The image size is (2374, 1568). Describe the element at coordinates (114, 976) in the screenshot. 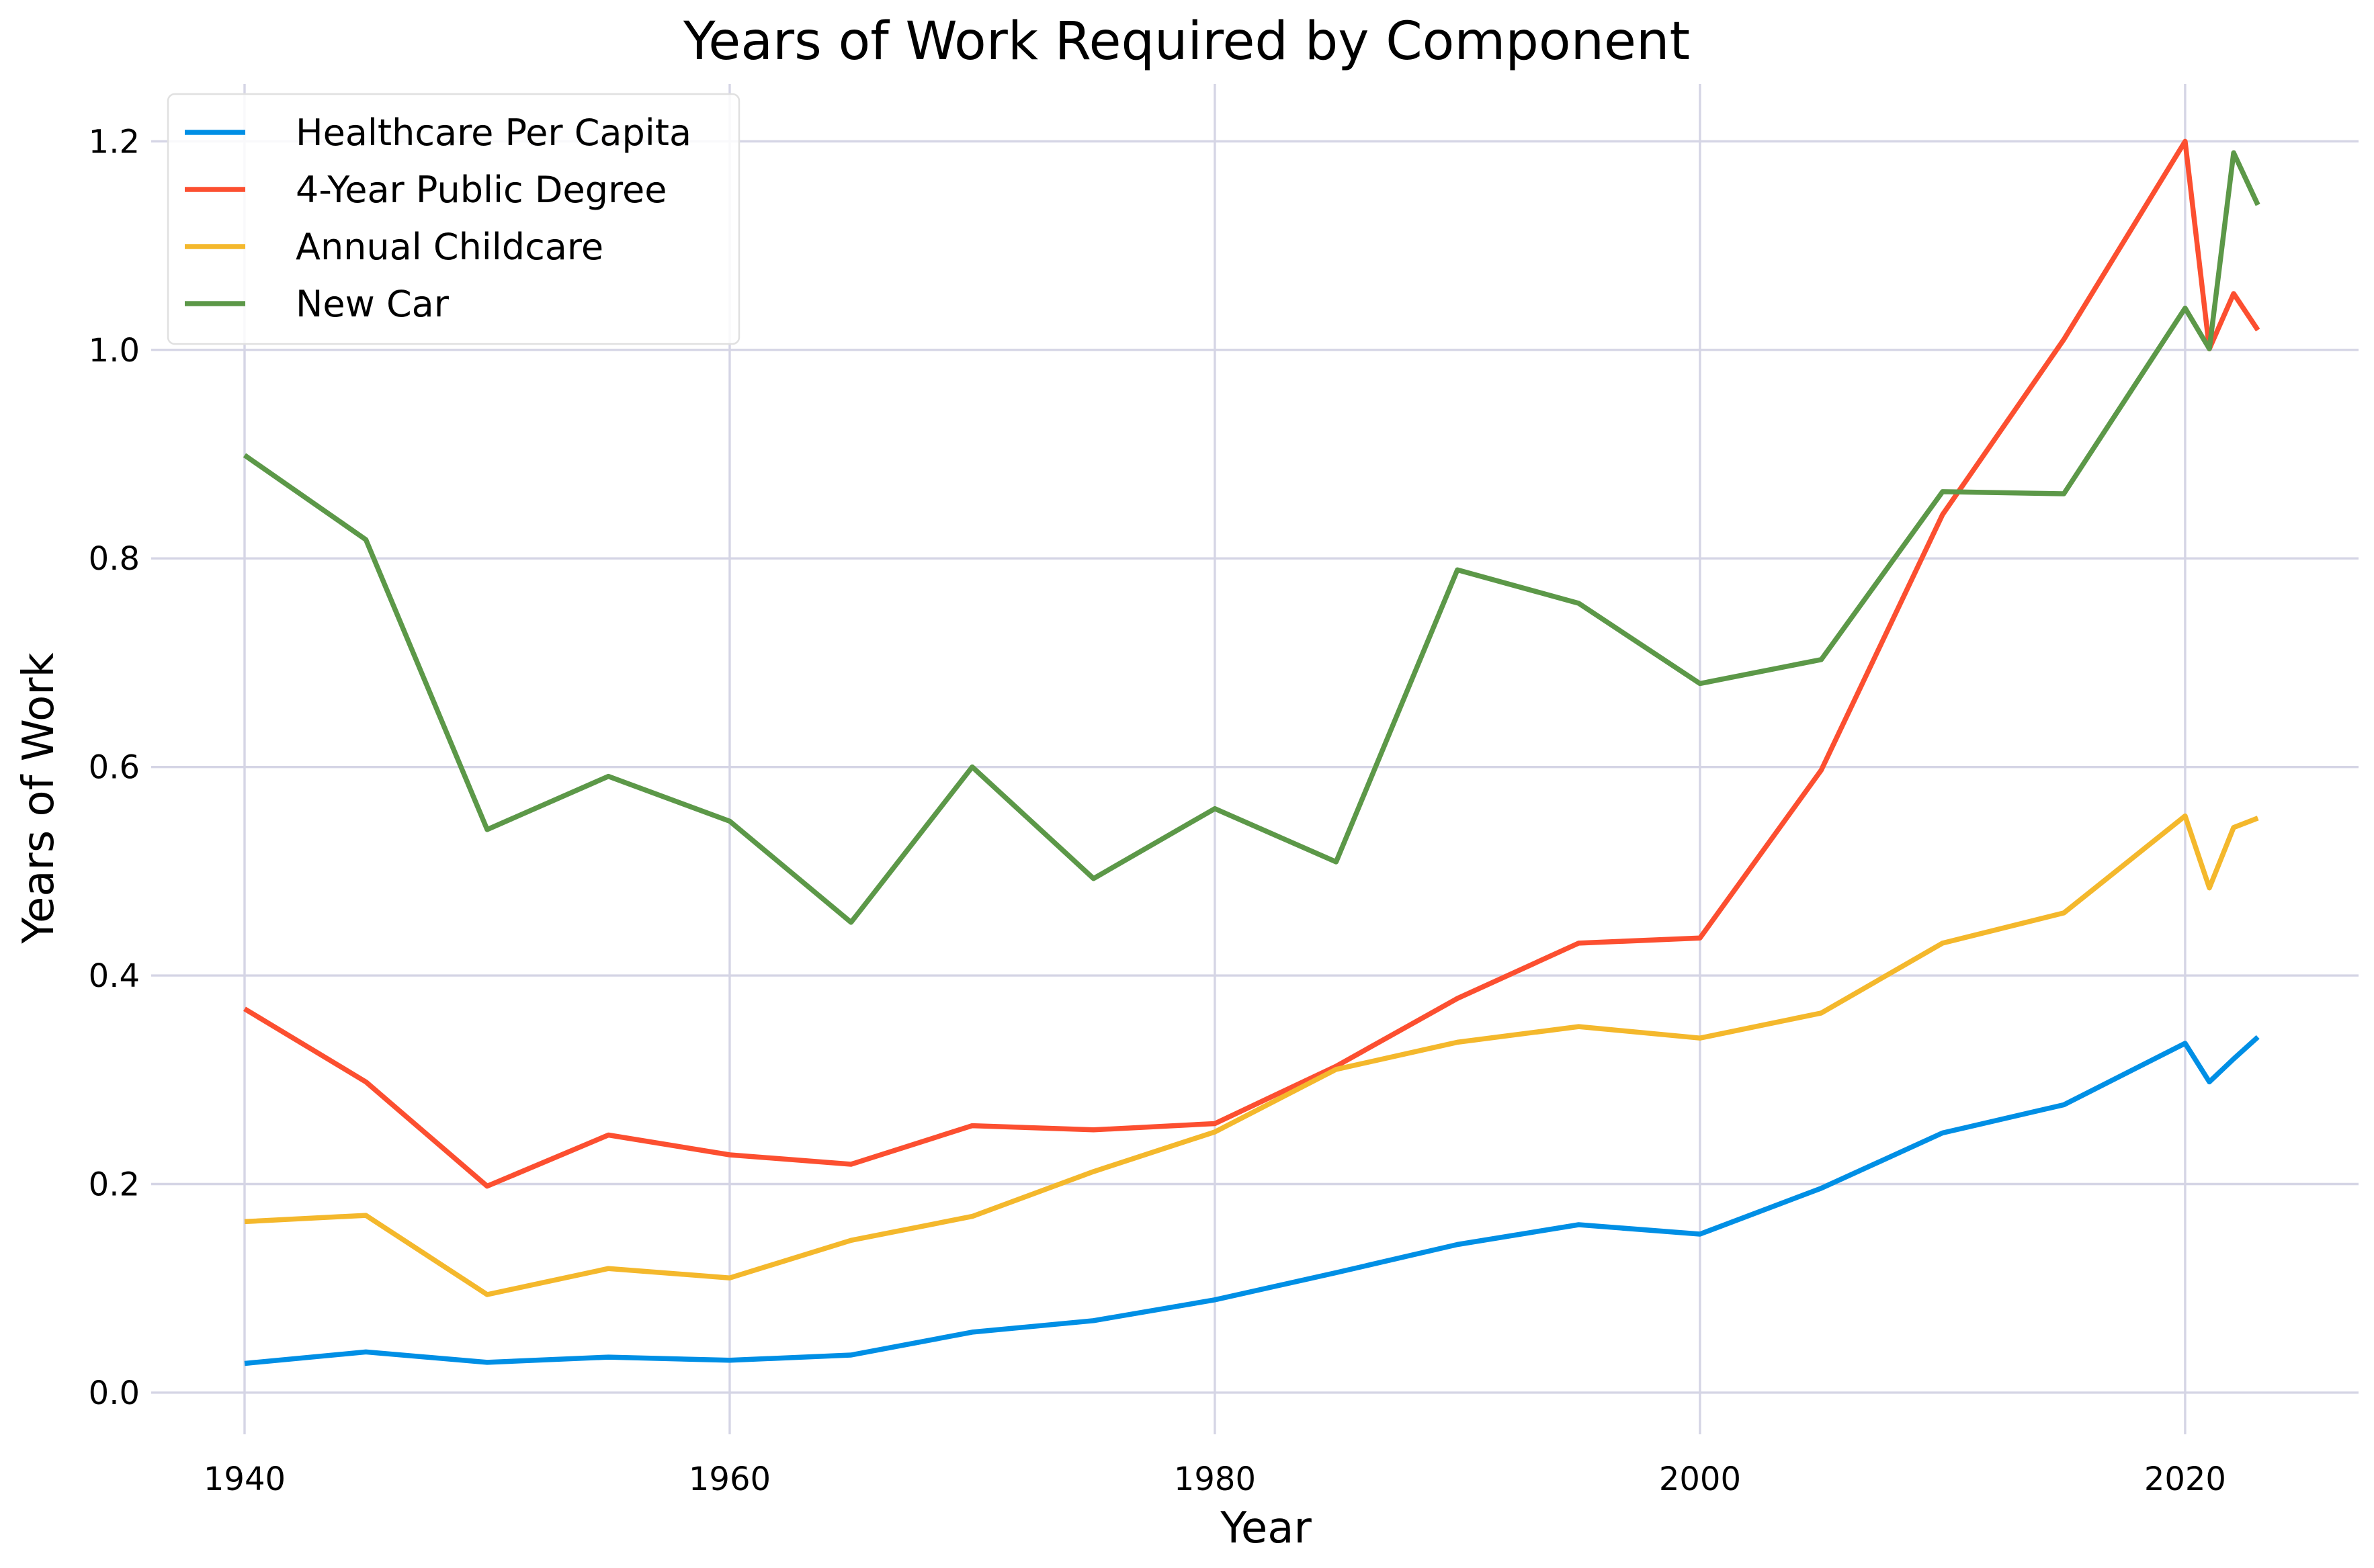

I see `y-tick-label: 0.4` at that location.